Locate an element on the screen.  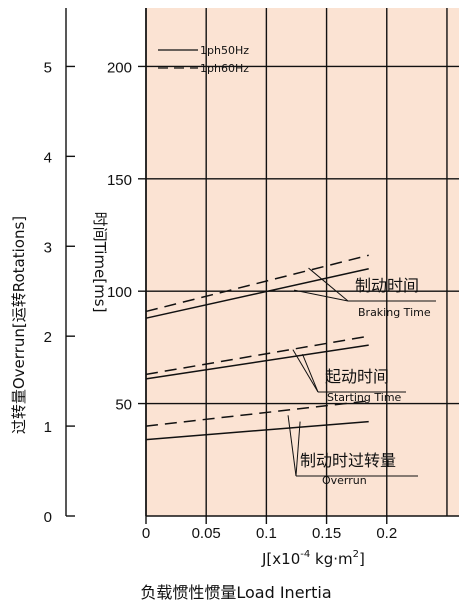
x-axis-label: J[x10-4 kg·m2] is located at coordinates (313, 558).